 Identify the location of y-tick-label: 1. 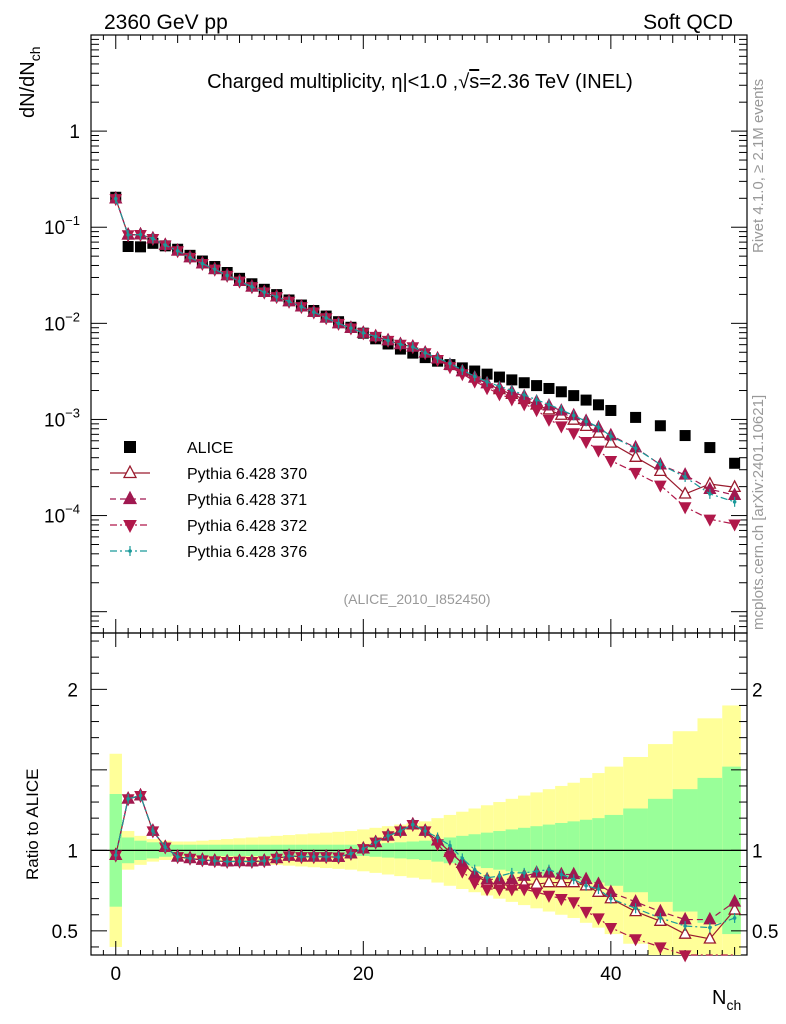
(74, 132).